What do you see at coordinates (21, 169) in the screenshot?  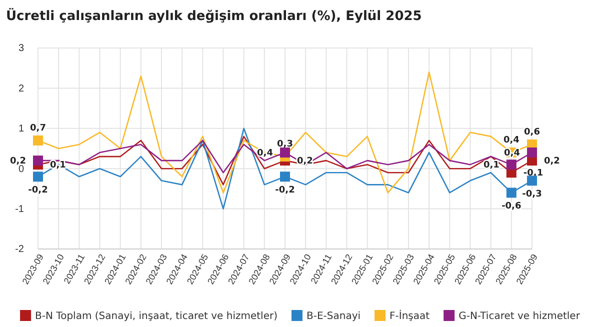 I see `y-tick-label: 0` at bounding box center [21, 169].